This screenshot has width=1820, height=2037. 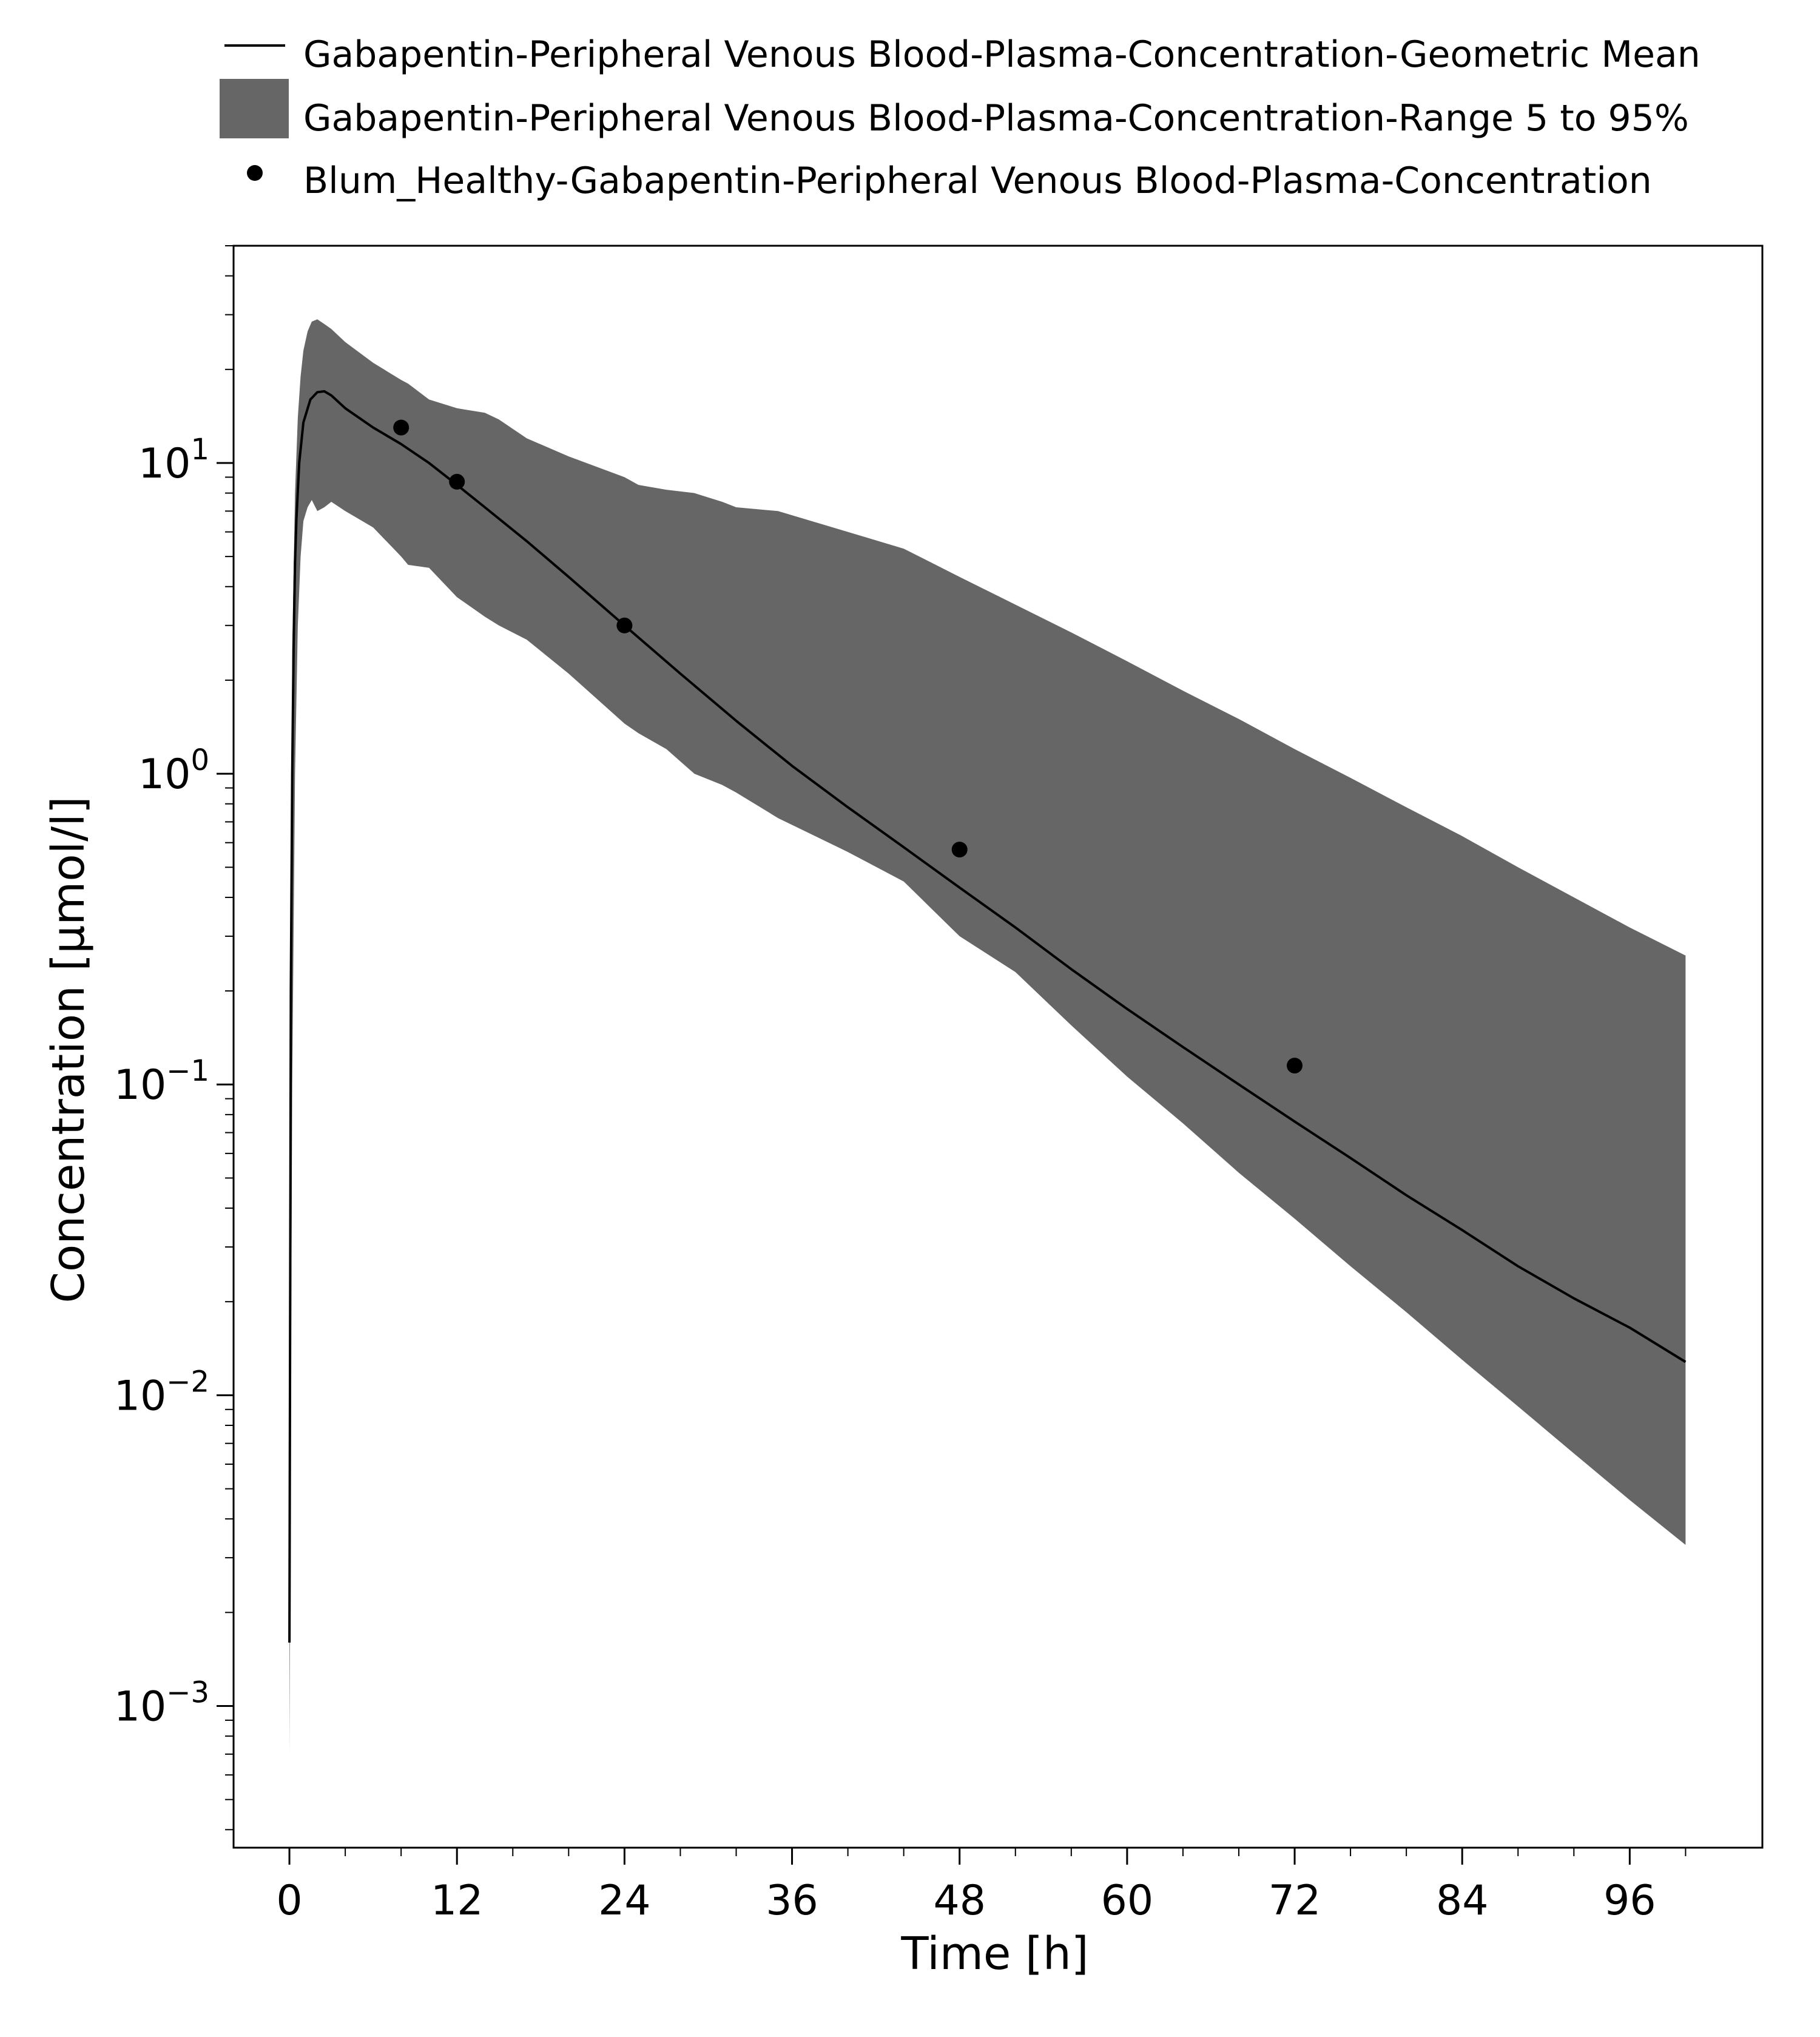 What do you see at coordinates (457, 1901) in the screenshot?
I see `x-tick-label: 12` at bounding box center [457, 1901].